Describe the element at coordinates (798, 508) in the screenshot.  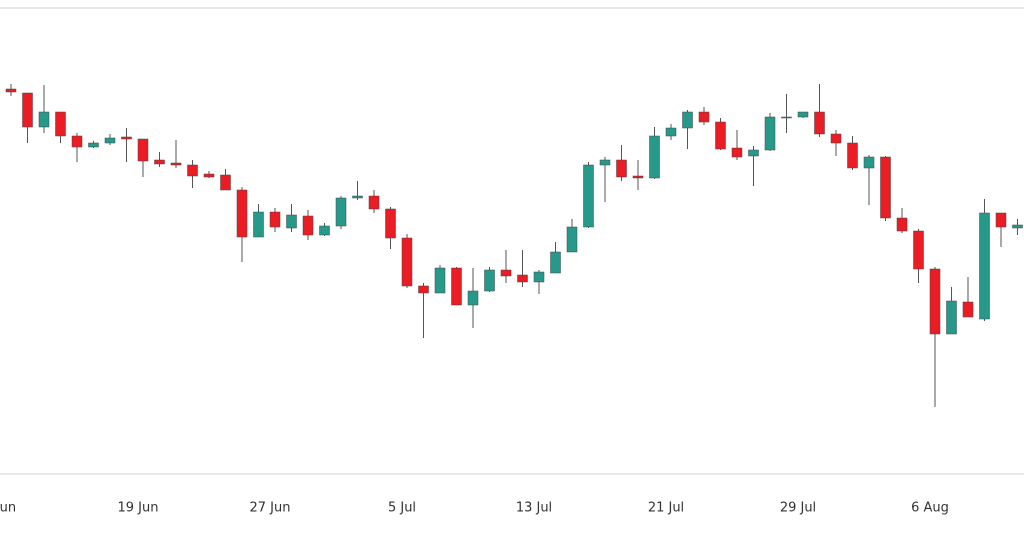
I see `x-tick-label: 29 Jul` at that location.